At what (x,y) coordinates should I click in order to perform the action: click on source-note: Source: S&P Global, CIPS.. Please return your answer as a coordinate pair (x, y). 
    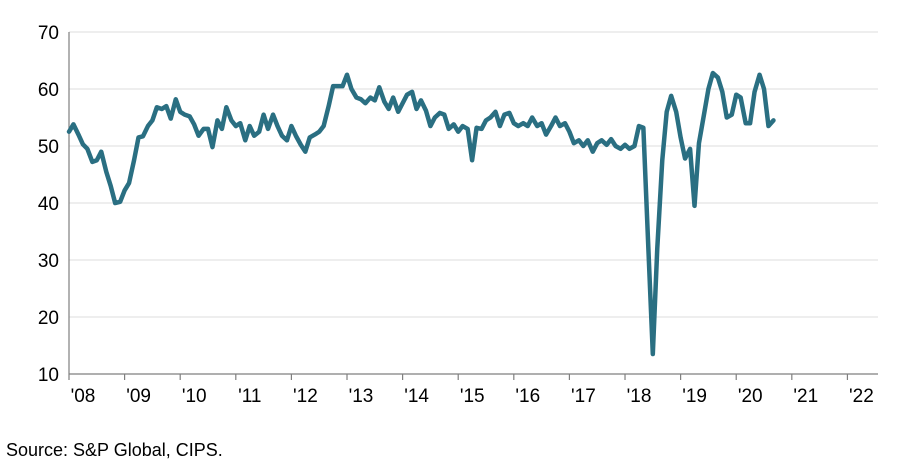
    Looking at the image, I should click on (114, 450).